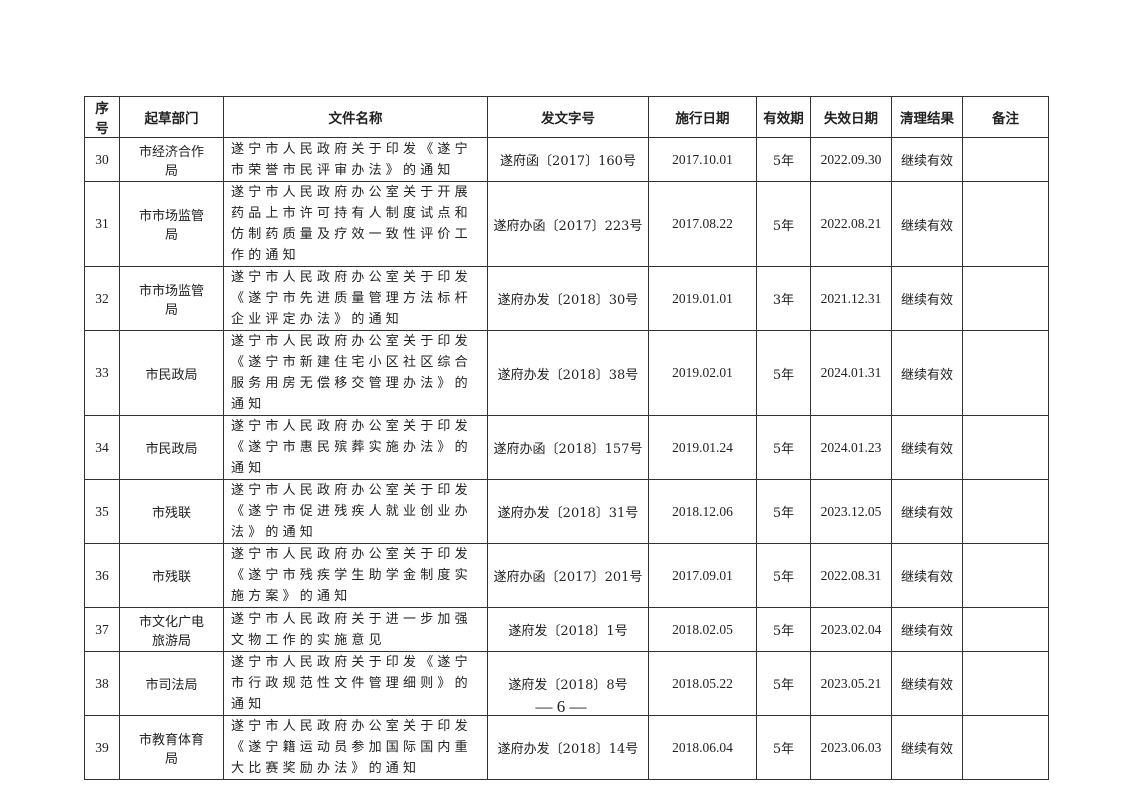 Image resolution: width=1122 pixels, height=793 pixels. Describe the element at coordinates (702, 683) in the screenshot. I see `start-date: 2018.05.22` at that location.